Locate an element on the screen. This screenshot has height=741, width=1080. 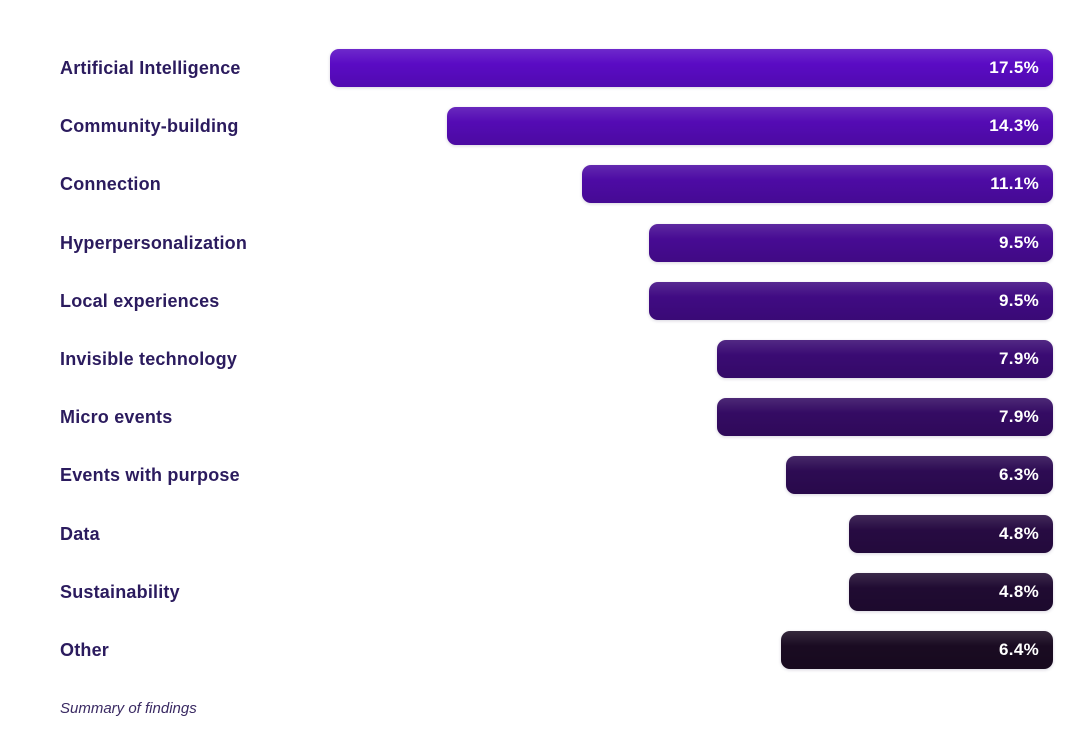
chart-row: Hyperpersonalization 9.5% is located at coordinates (540, 243).